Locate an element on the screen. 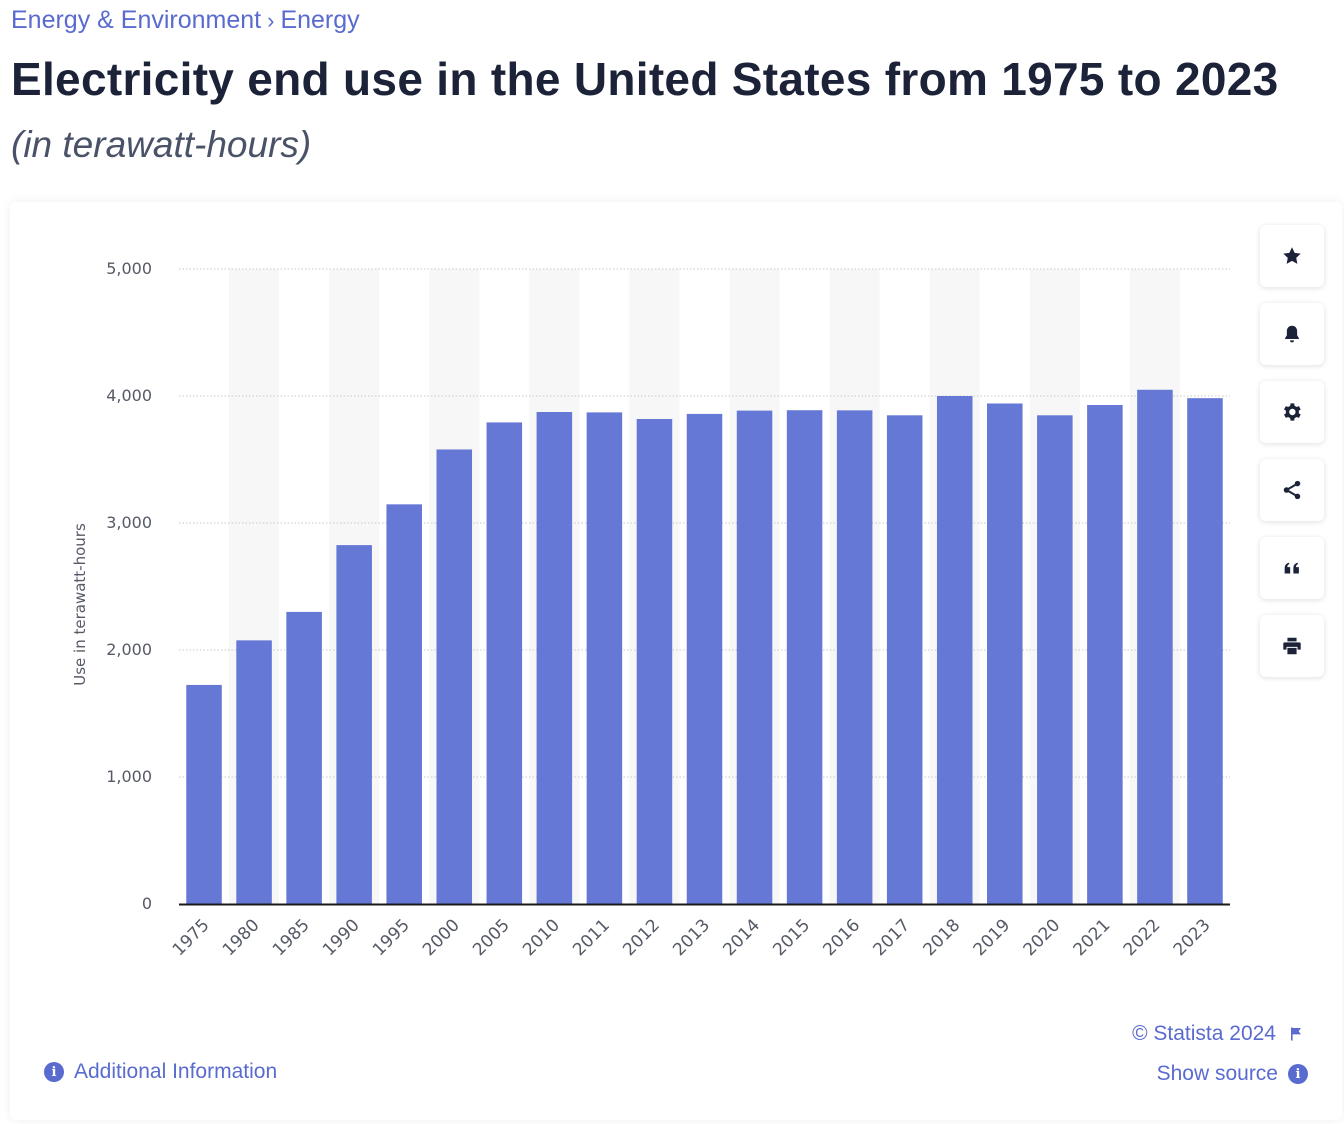 Image resolution: width=1344 pixels, height=1124 pixels. bell-icon is located at coordinates (1292, 334).